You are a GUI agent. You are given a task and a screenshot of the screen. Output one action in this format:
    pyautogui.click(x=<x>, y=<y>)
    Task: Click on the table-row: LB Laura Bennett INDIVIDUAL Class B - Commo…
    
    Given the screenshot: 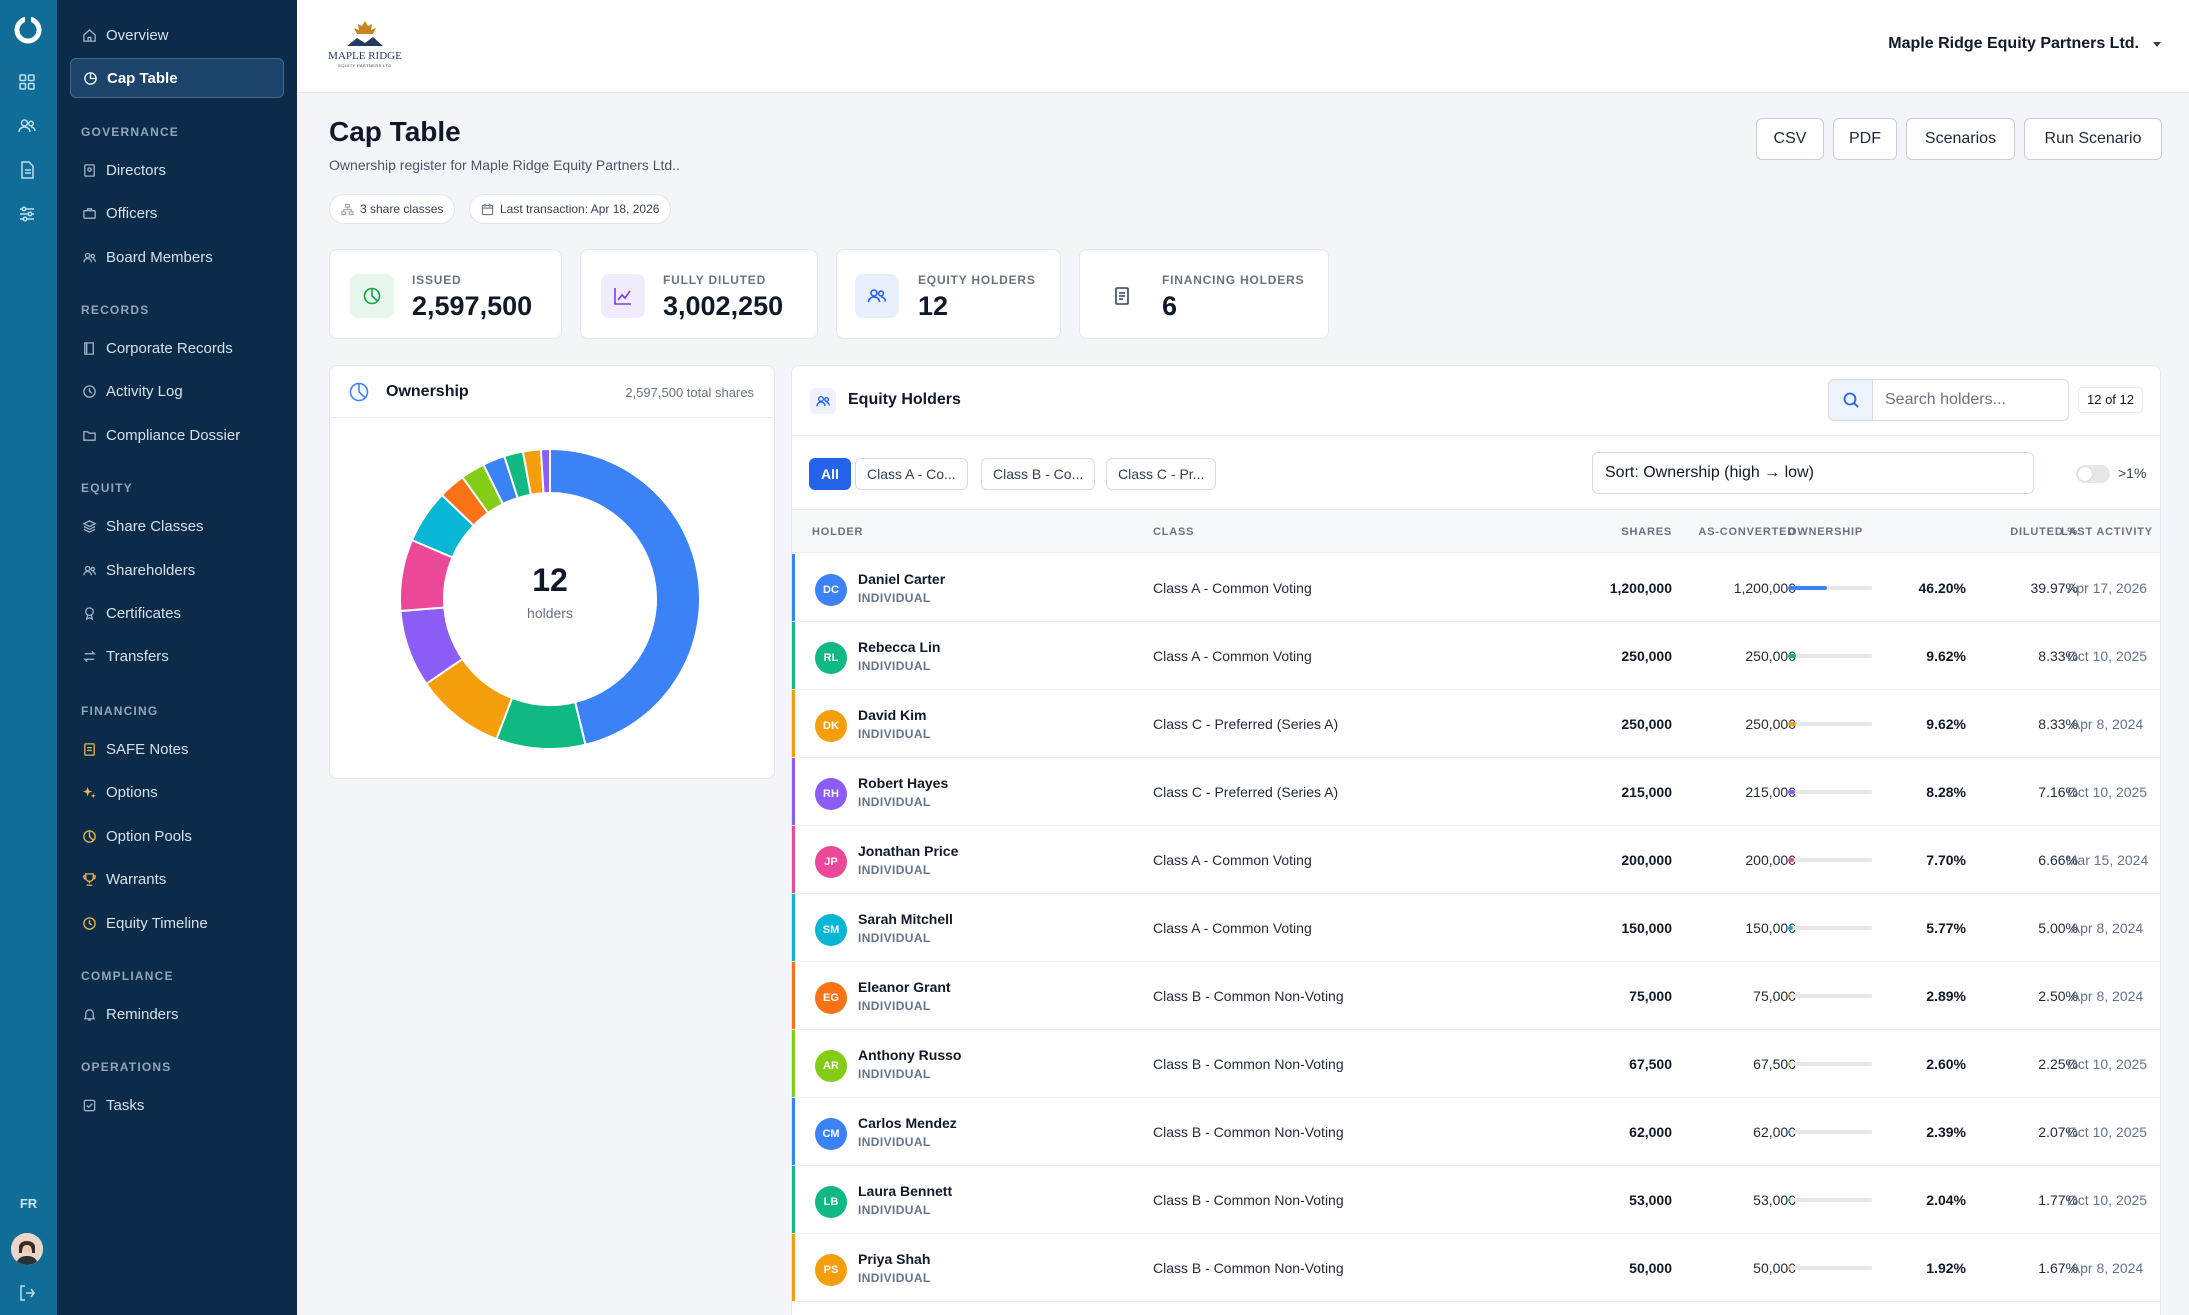 What is the action you would take?
    pyautogui.click(x=1476, y=1200)
    